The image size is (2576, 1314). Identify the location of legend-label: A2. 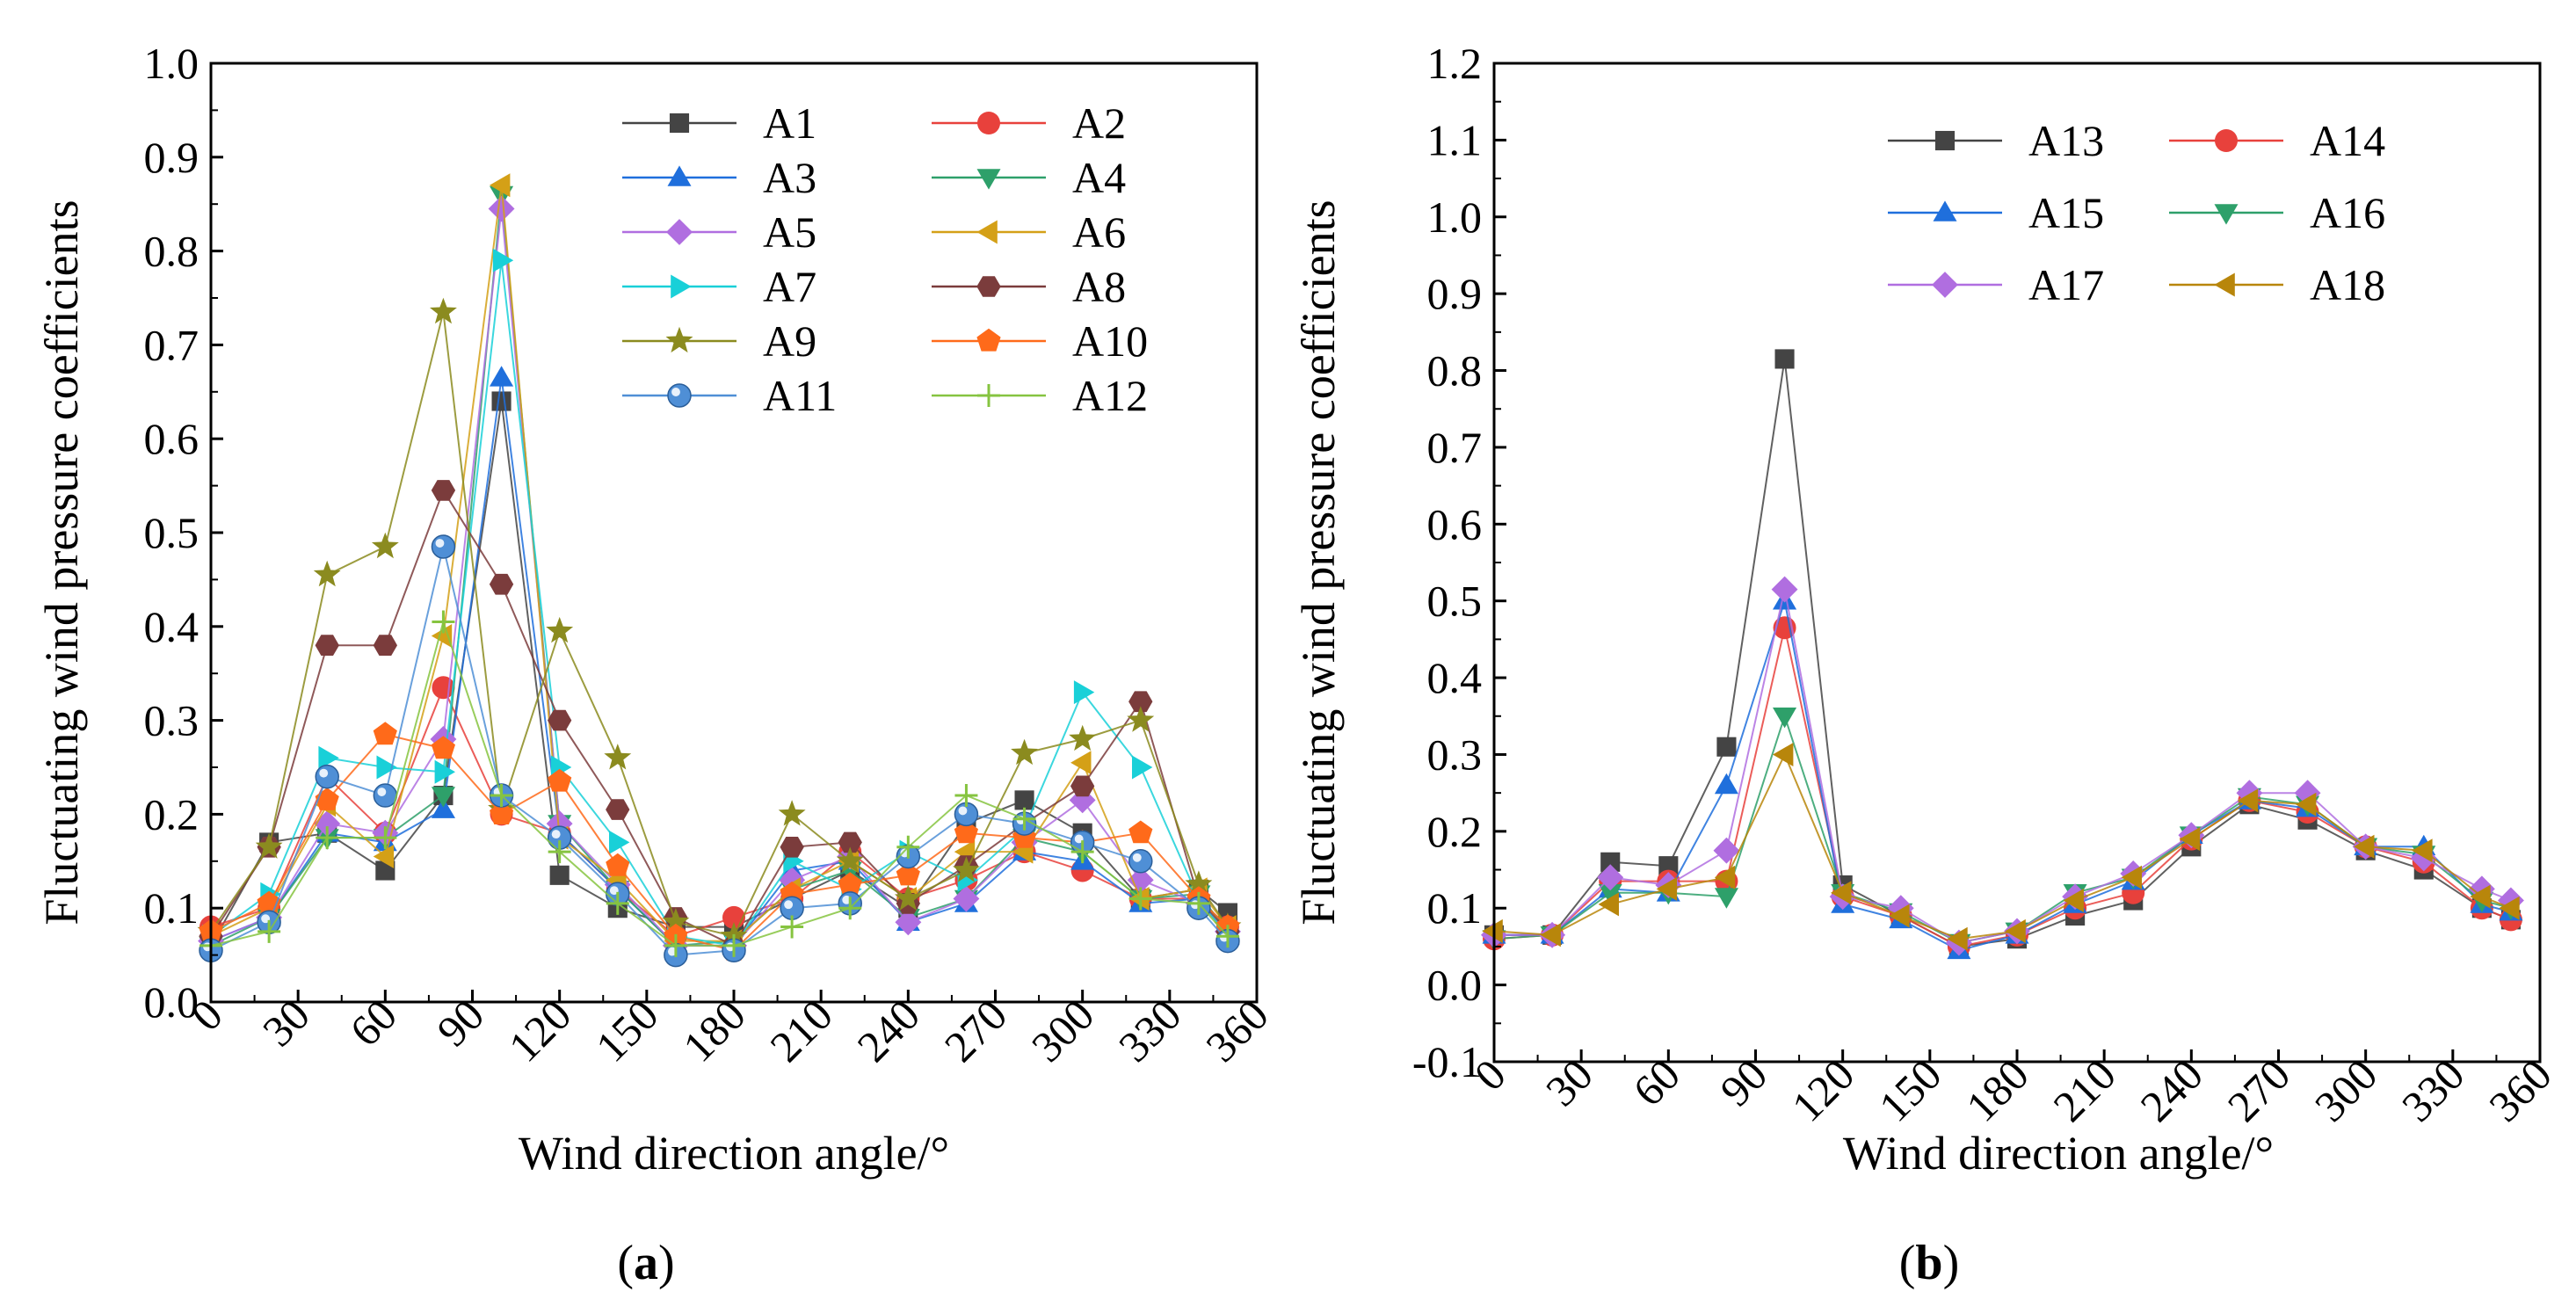
(1099, 123).